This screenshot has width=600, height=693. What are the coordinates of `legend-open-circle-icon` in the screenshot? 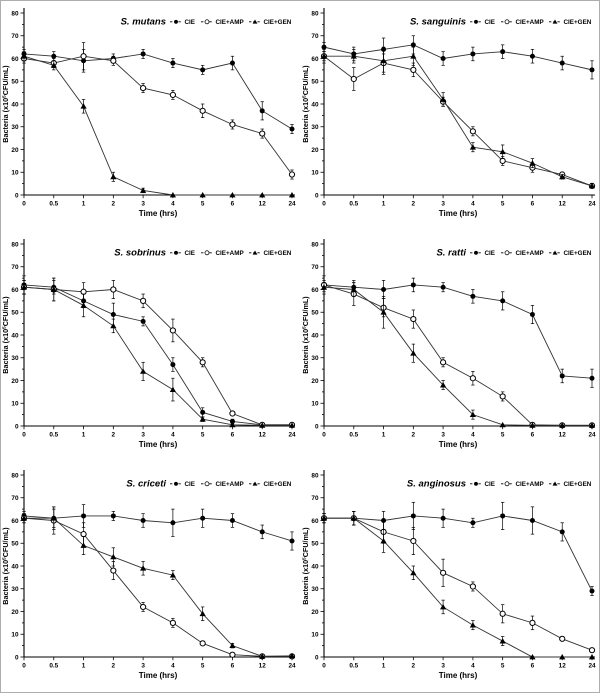 It's located at (207, 253).